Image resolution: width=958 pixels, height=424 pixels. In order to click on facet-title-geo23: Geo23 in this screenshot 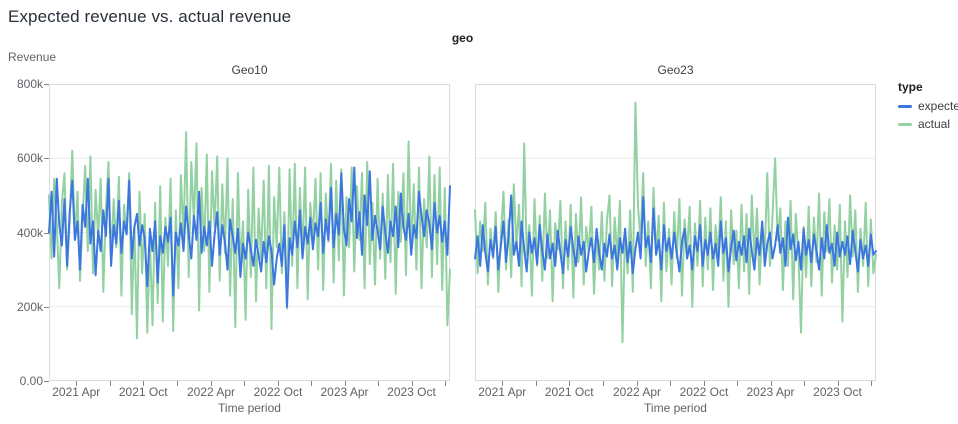, I will do `click(675, 70)`.